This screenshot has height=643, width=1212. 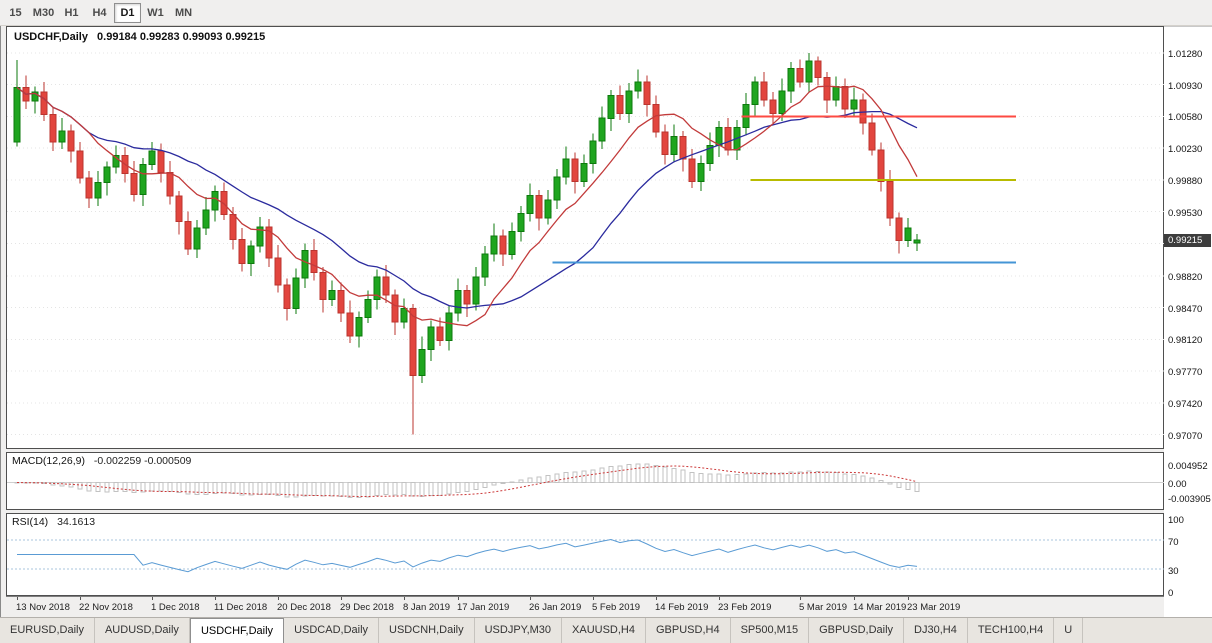 What do you see at coordinates (142, 461) in the screenshot?
I see `macd-values: -0.002259 -0.000509` at bounding box center [142, 461].